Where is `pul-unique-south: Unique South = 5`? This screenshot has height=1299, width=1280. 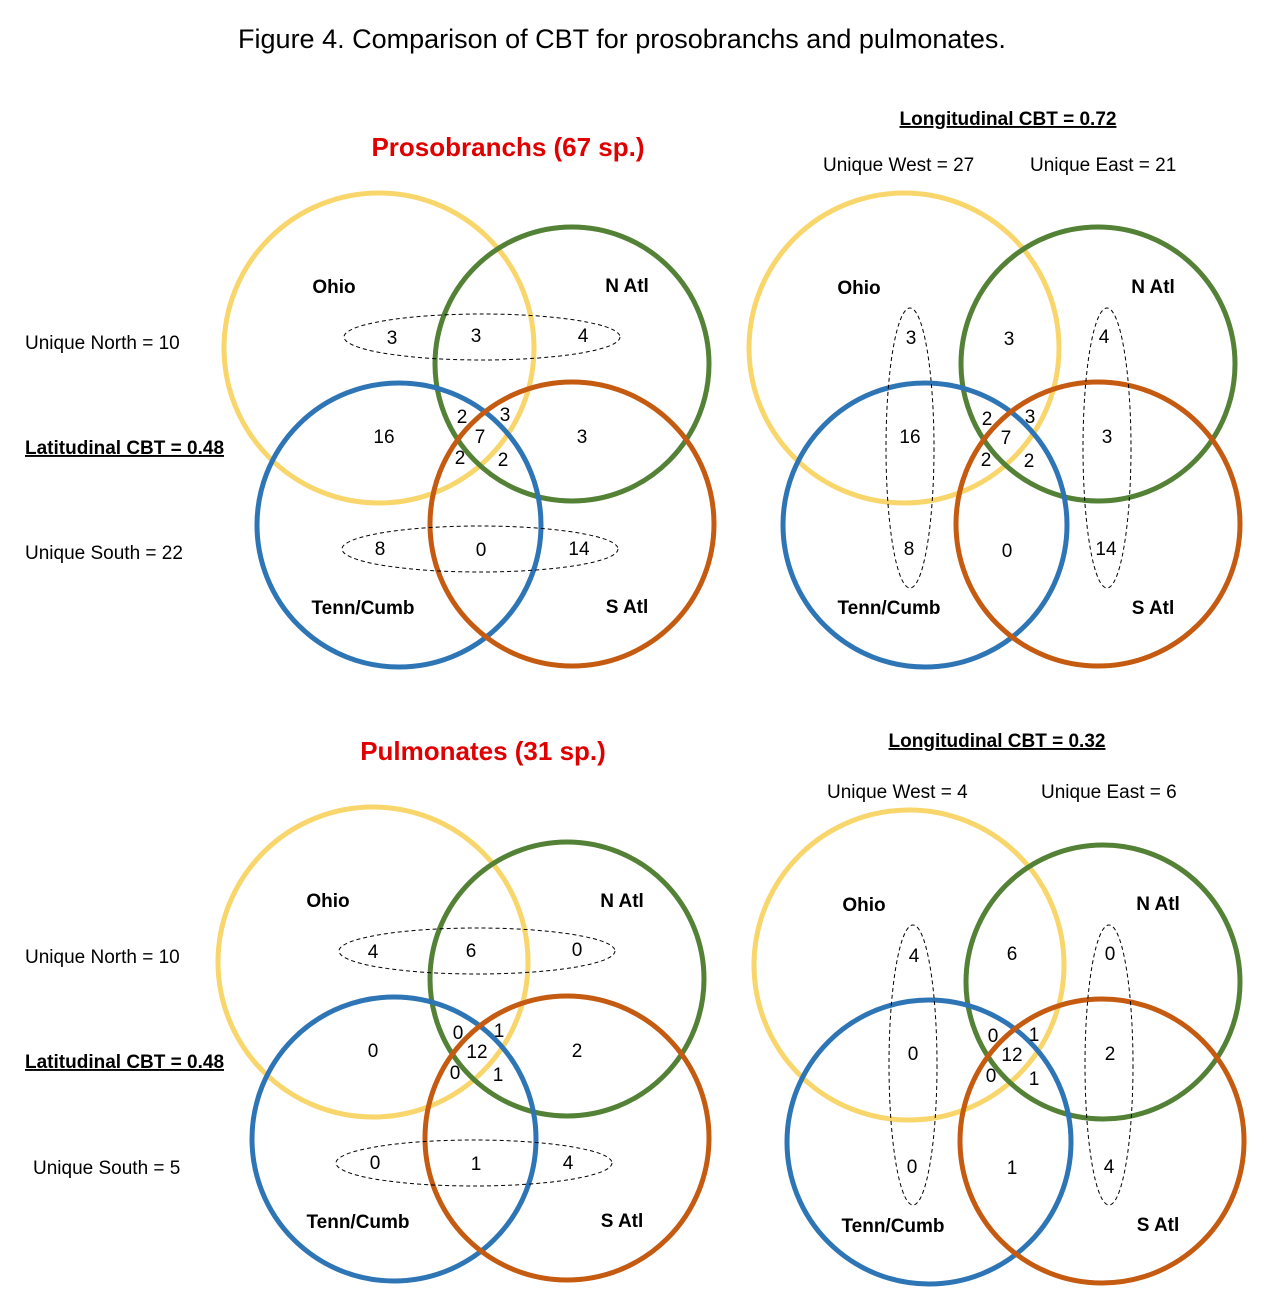 pul-unique-south: Unique South = 5 is located at coordinates (106, 1168).